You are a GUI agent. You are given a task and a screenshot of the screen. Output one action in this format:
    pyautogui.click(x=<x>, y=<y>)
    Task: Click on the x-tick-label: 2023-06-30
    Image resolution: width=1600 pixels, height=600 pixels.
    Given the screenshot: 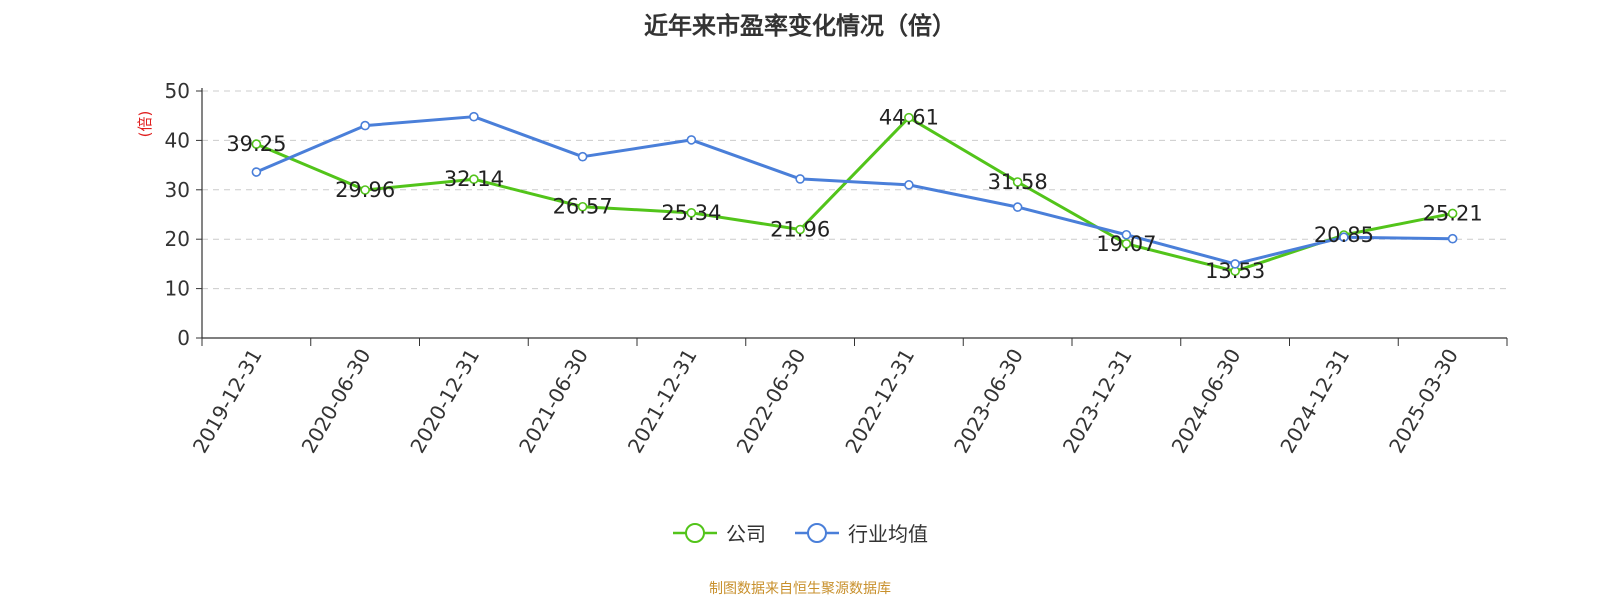 What is the action you would take?
    pyautogui.click(x=988, y=401)
    